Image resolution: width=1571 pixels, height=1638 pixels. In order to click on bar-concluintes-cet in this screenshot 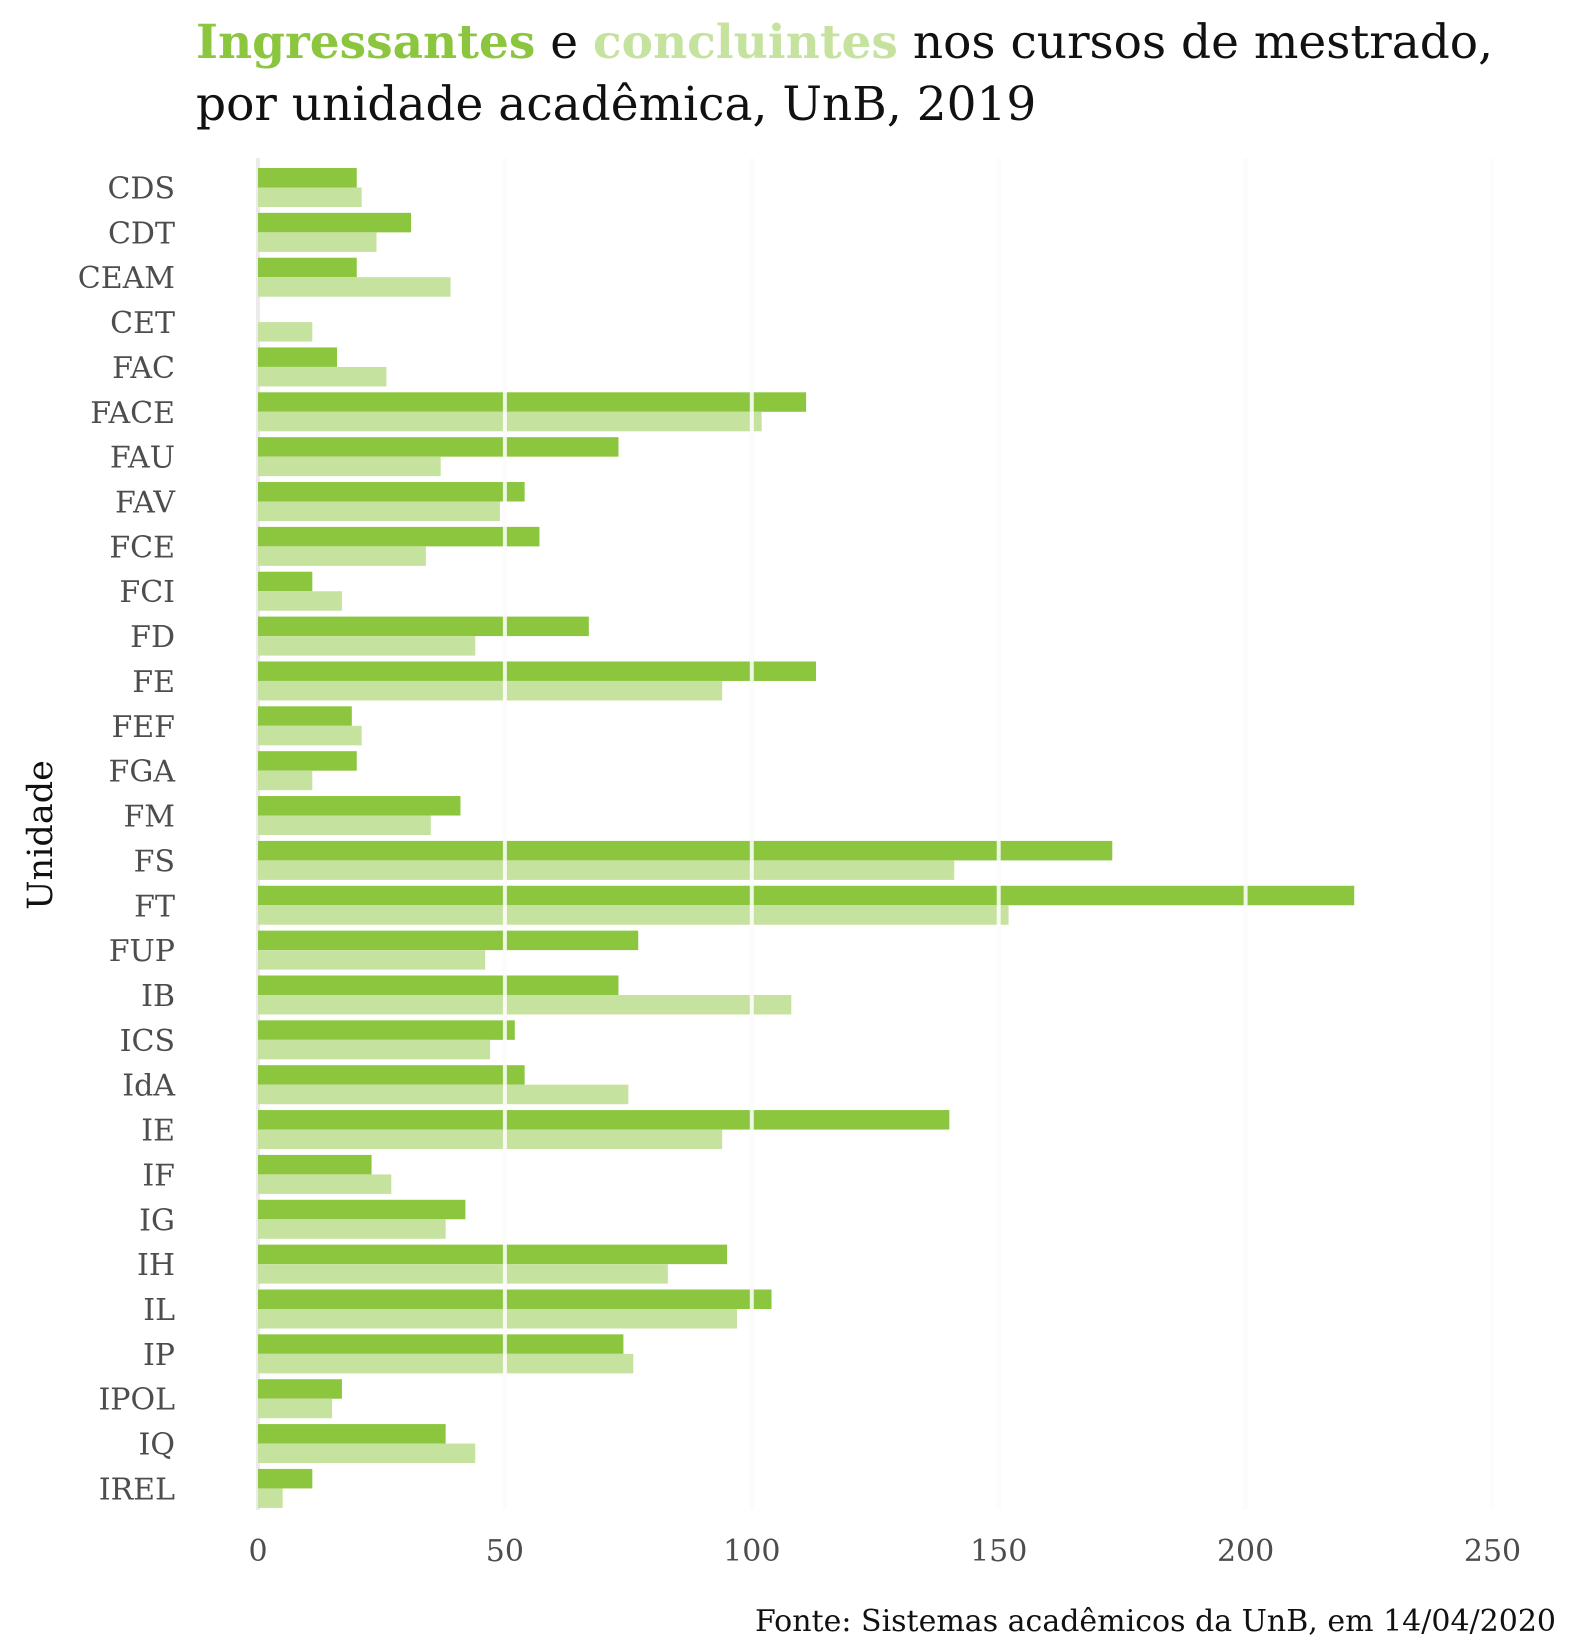, I will do `click(285, 332)`.